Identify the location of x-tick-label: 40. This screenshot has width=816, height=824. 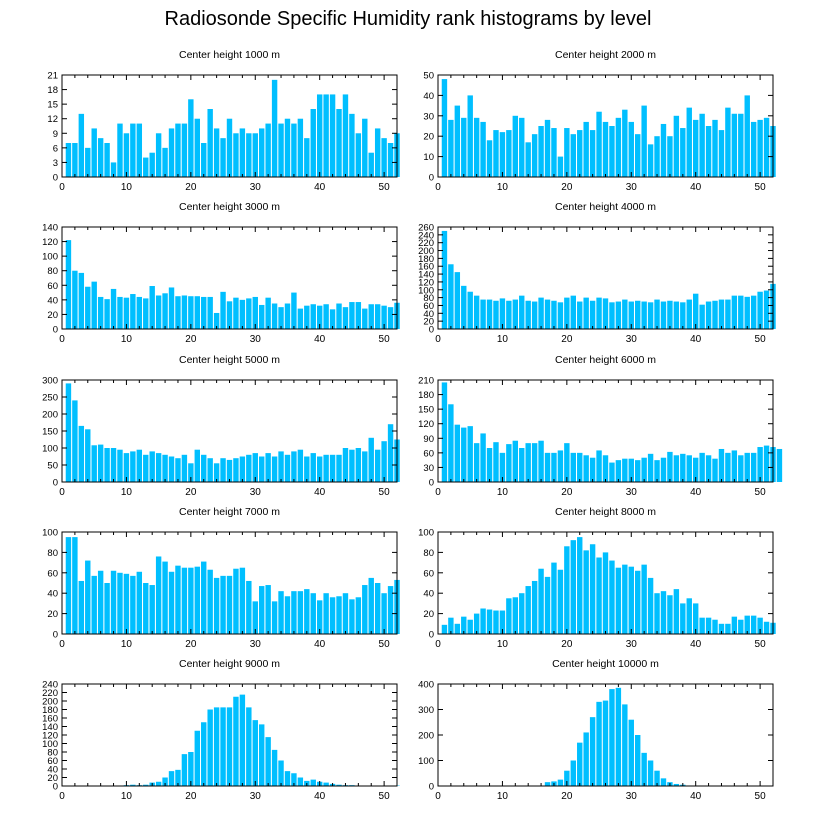
(696, 339).